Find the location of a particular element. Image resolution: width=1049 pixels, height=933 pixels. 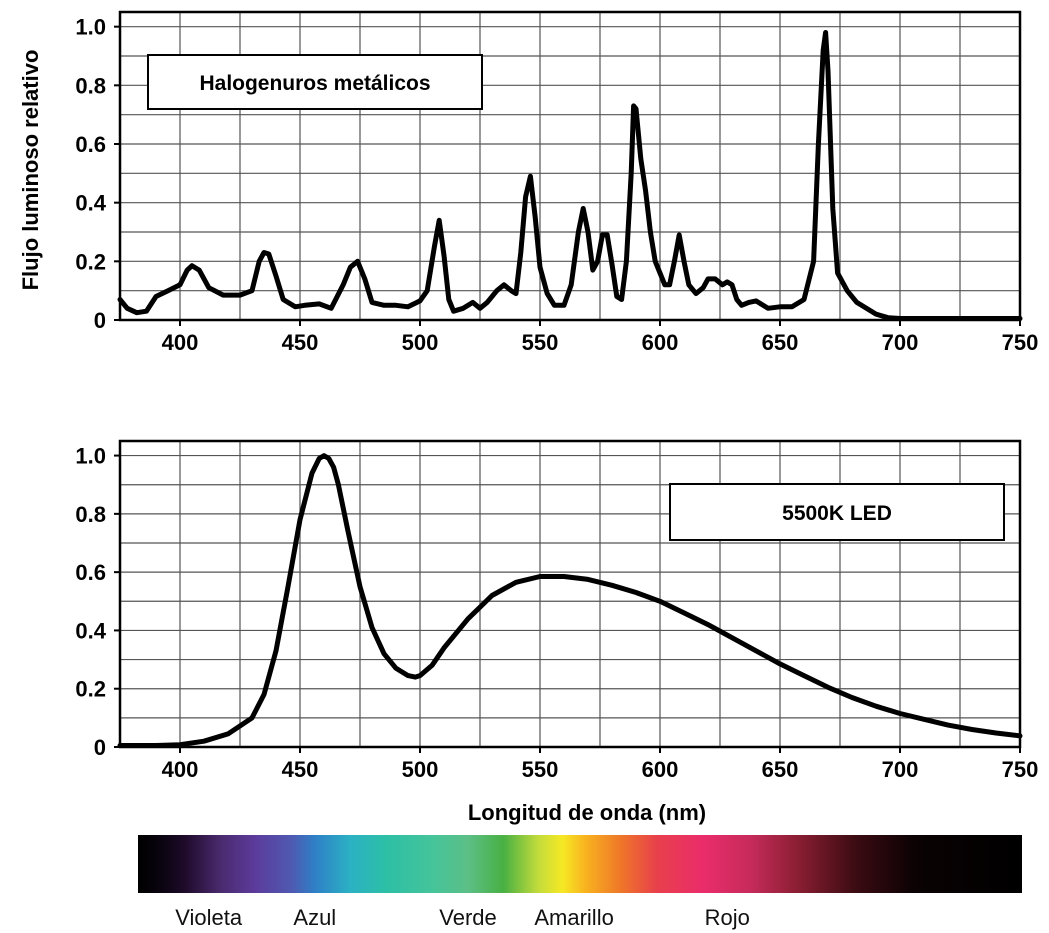

spectrum-label: Azul is located at coordinates (314, 917).